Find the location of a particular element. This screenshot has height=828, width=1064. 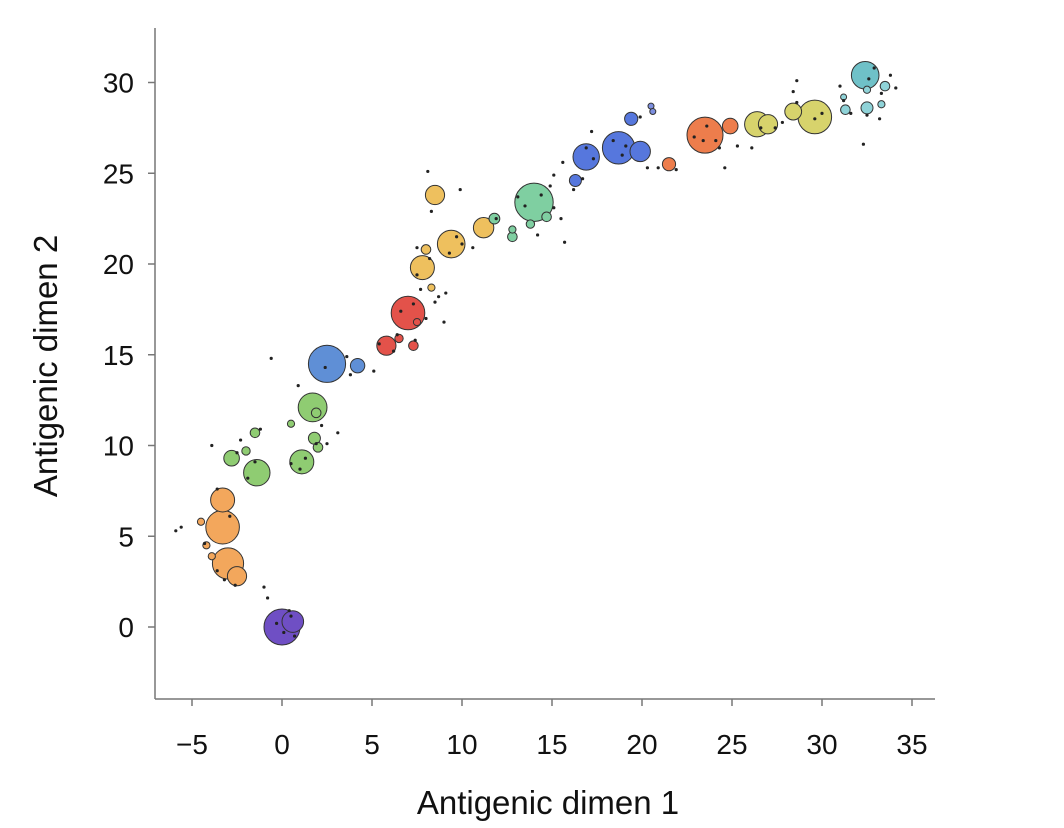

y-tick-label: 25 is located at coordinates (118, 173).